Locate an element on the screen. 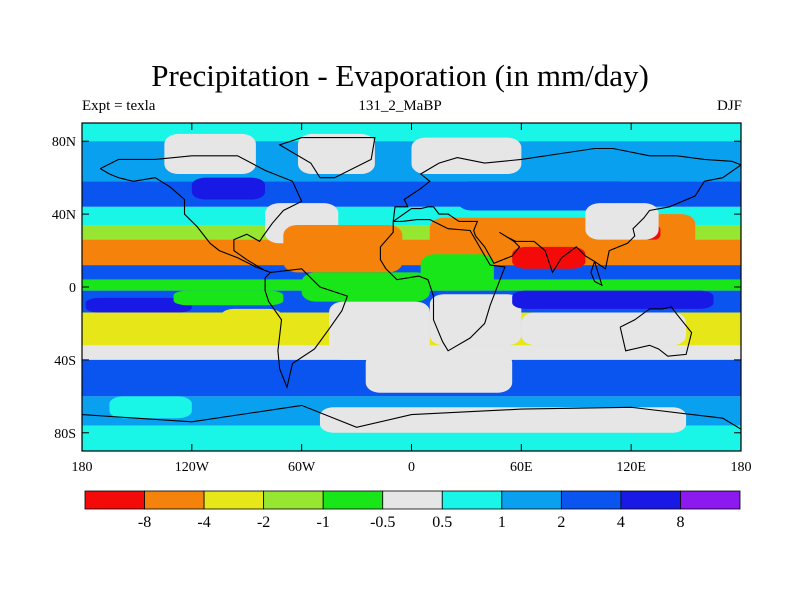 Image resolution: width=800 pixels, height=600 pixels. colorbar-swatch-0.5_1 is located at coordinates (472, 500).